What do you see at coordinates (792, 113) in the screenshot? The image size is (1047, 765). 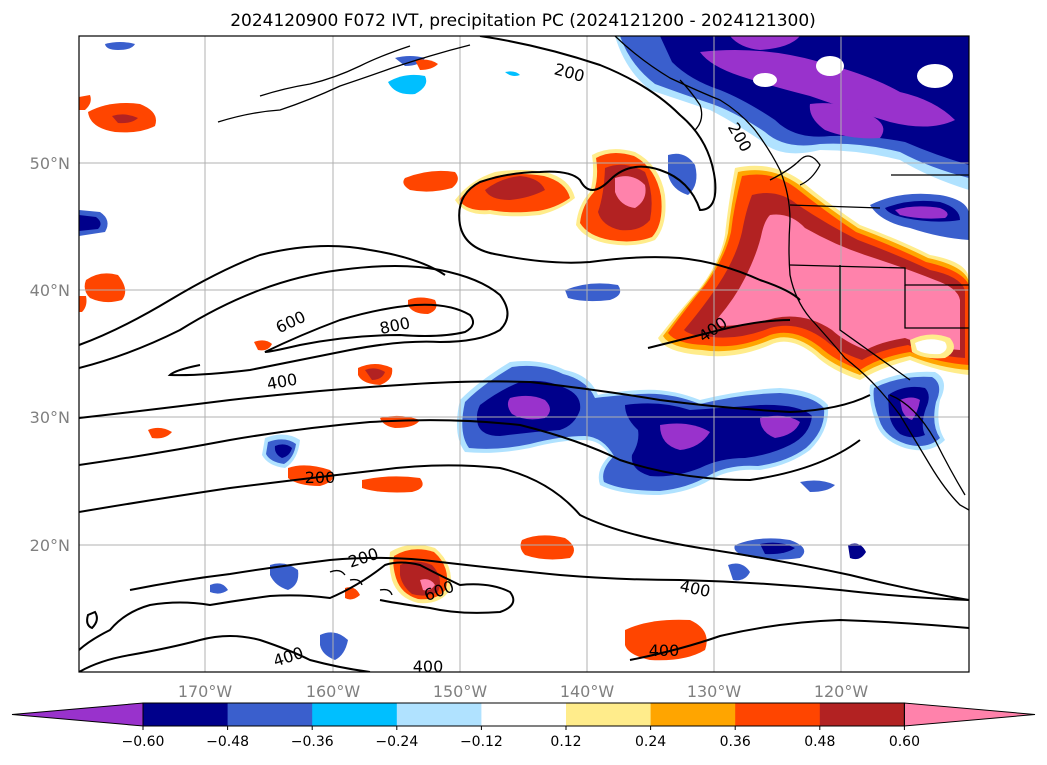 I see `negative-region-northeast` at bounding box center [792, 113].